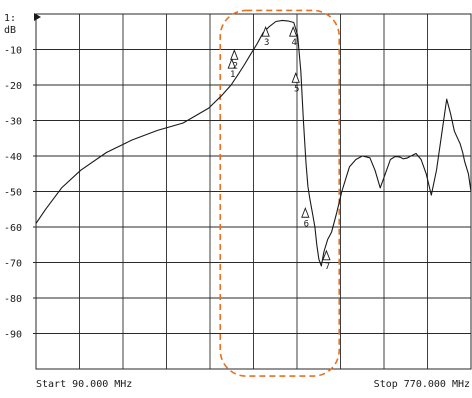  What do you see at coordinates (37, 17) in the screenshot?
I see `reference-marker-icon` at bounding box center [37, 17].